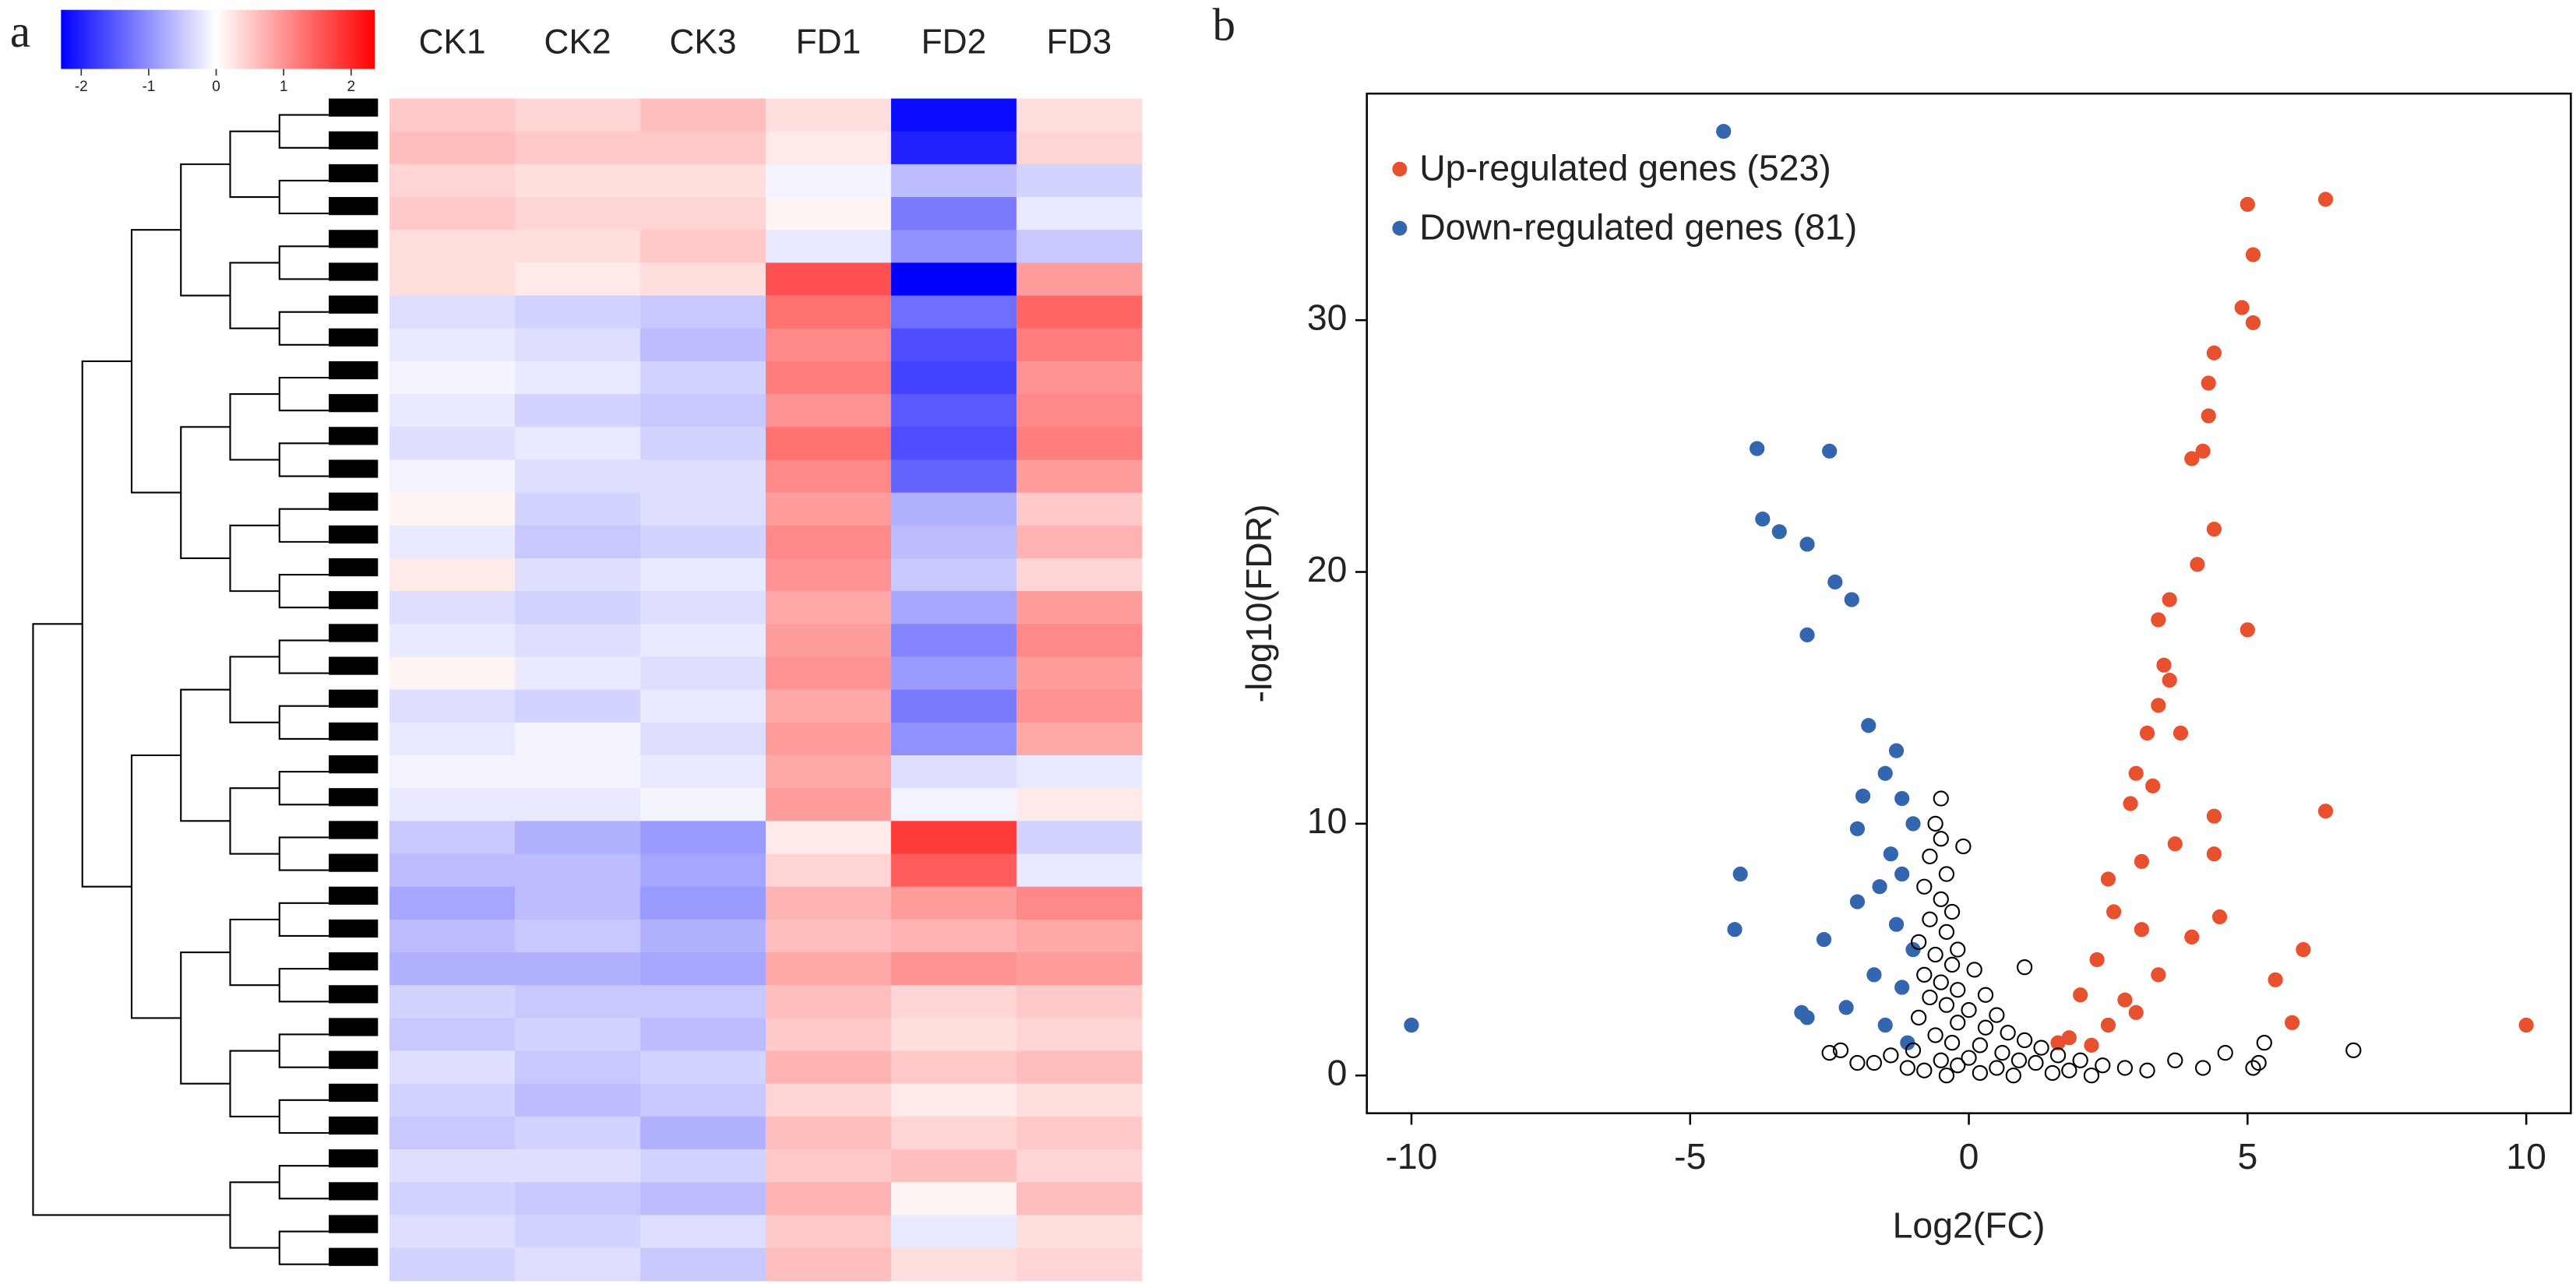 This screenshot has height=1284, width=2576. What do you see at coordinates (1337, 1072) in the screenshot?
I see `y-tick-label: 0` at bounding box center [1337, 1072].